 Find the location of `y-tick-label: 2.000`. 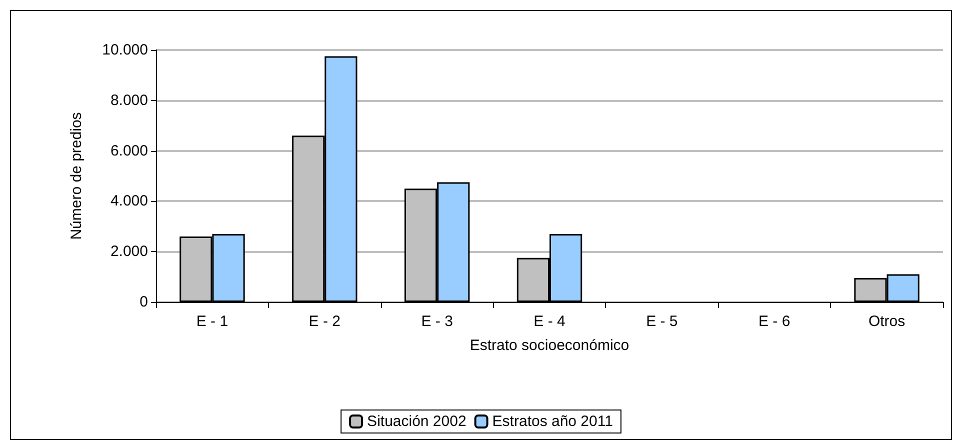

y-tick-label: 2.000 is located at coordinates (129, 251).